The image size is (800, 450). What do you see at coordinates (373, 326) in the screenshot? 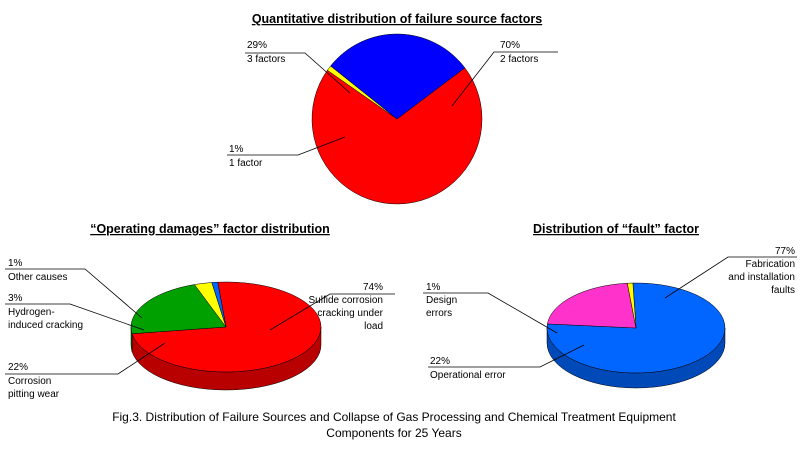
I see `slice-label-sulfide-line3: load` at bounding box center [373, 326].